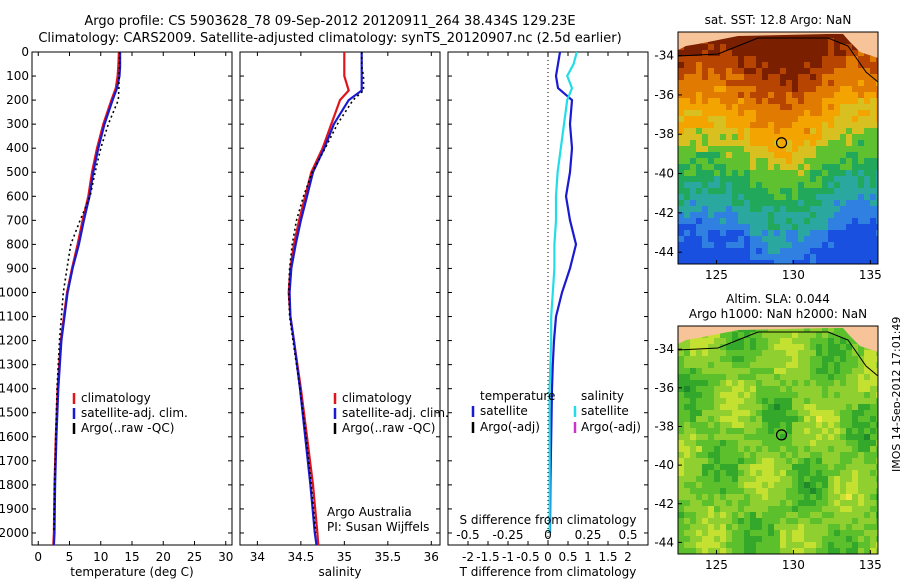 The height and width of the screenshot is (580, 900). I want to click on map-frame, so click(778, 148).